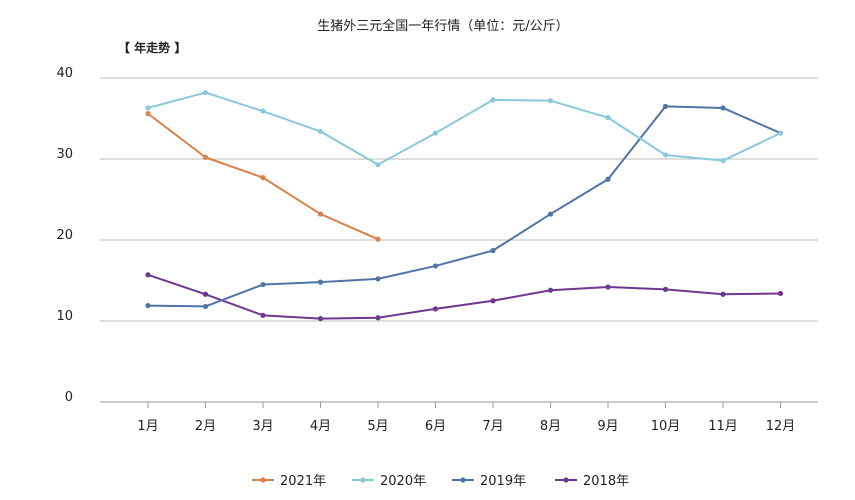 This screenshot has width=855, height=500. Describe the element at coordinates (466, 418) in the screenshot. I see `x-axis-ticks: 1月 2月 3月 4月 5月 6月 7月 8月 9月 10月 11月 12月` at that location.